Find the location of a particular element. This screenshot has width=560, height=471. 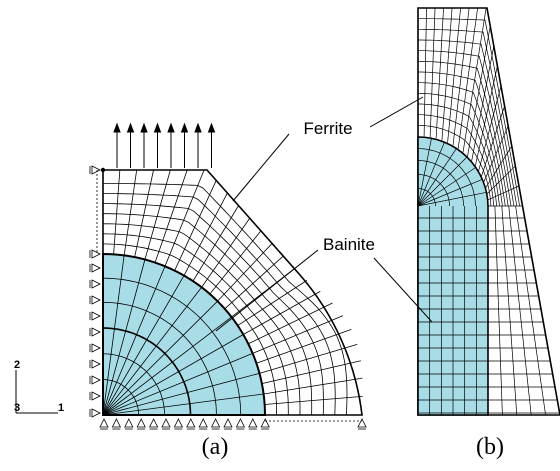

ferrite-leader-b is located at coordinates (396, 112).